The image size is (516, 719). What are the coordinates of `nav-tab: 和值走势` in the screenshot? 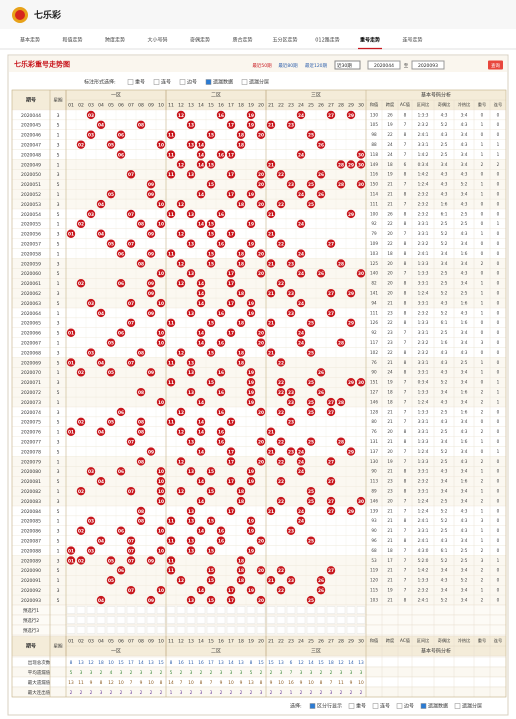 It's located at (72, 40).